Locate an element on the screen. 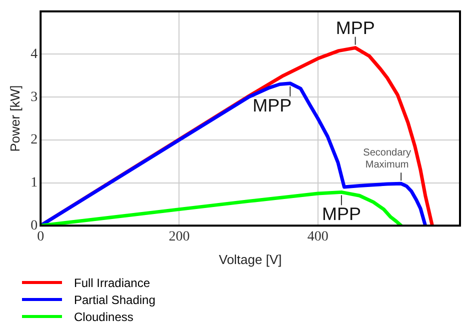  y-tick-label: 2 is located at coordinates (34, 140).